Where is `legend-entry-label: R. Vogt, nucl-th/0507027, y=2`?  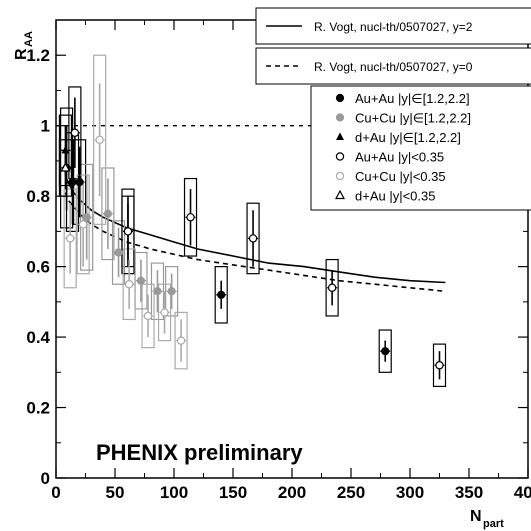 legend-entry-label: R. Vogt, nucl-th/0507027, y=2 is located at coordinates (393, 27).